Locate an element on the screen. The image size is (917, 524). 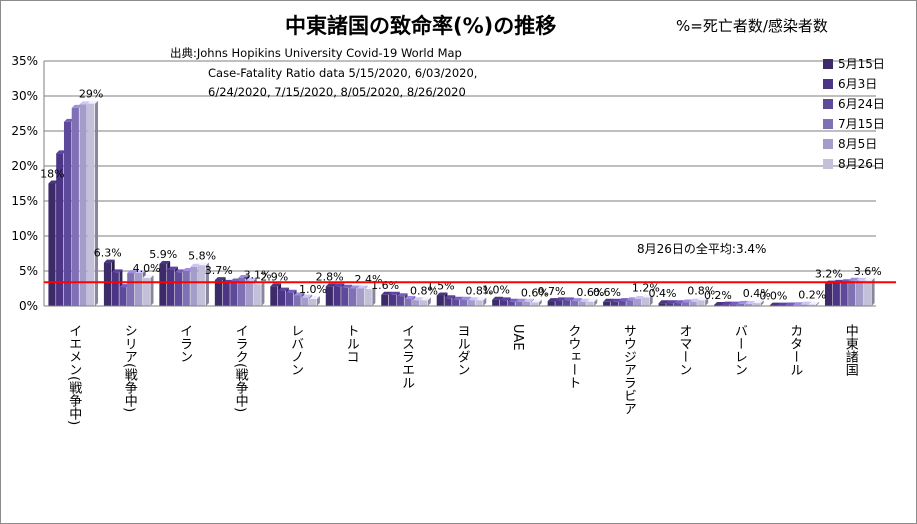
data-label: 1.2% is located at coordinates (646, 288).